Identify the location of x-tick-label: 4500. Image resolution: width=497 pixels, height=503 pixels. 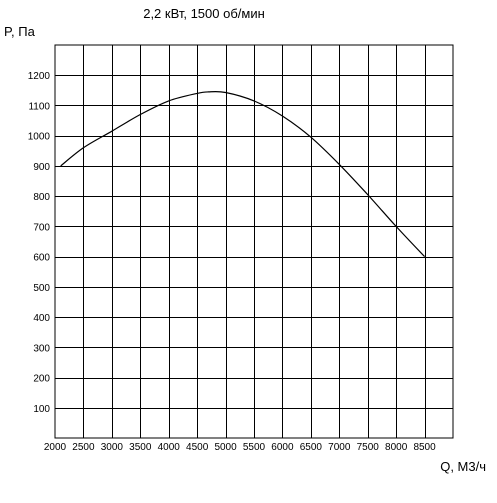
(197, 447).